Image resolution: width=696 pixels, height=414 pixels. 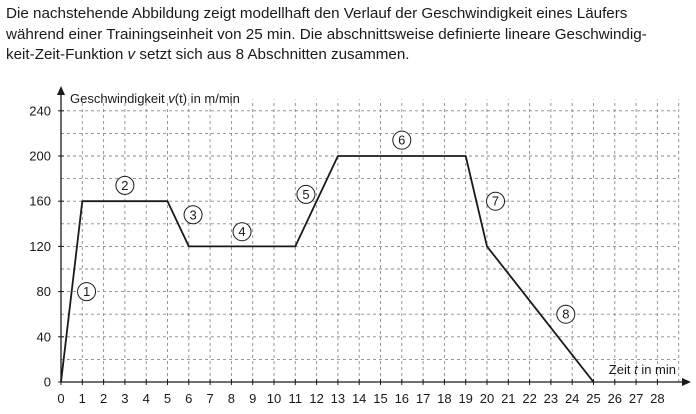 What do you see at coordinates (296, 398) in the screenshot?
I see `x-tick-label: 11` at bounding box center [296, 398].